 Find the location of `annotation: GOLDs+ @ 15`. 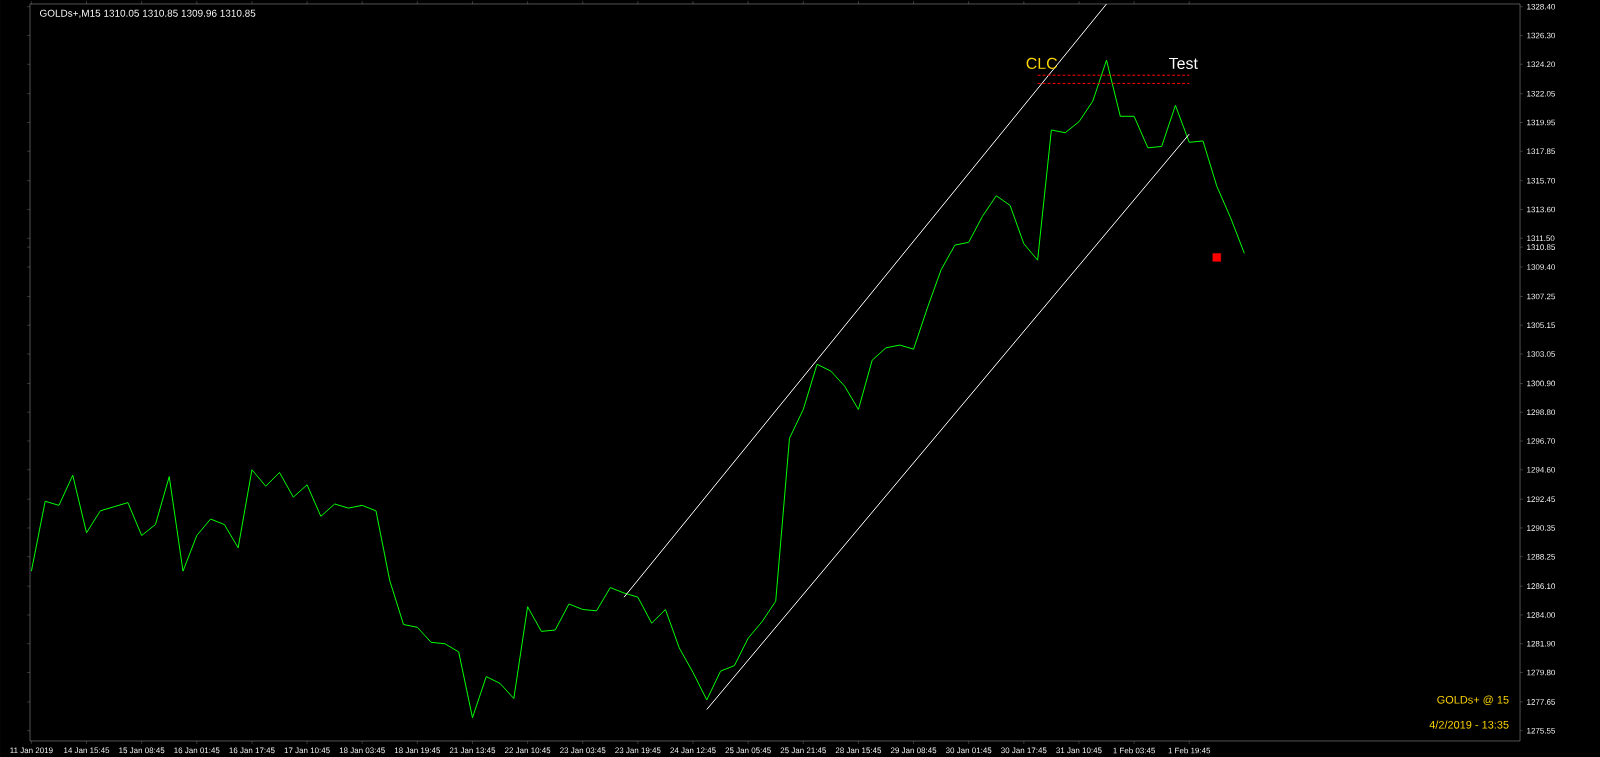

annotation: GOLDs+ @ 15 is located at coordinates (1473, 700).